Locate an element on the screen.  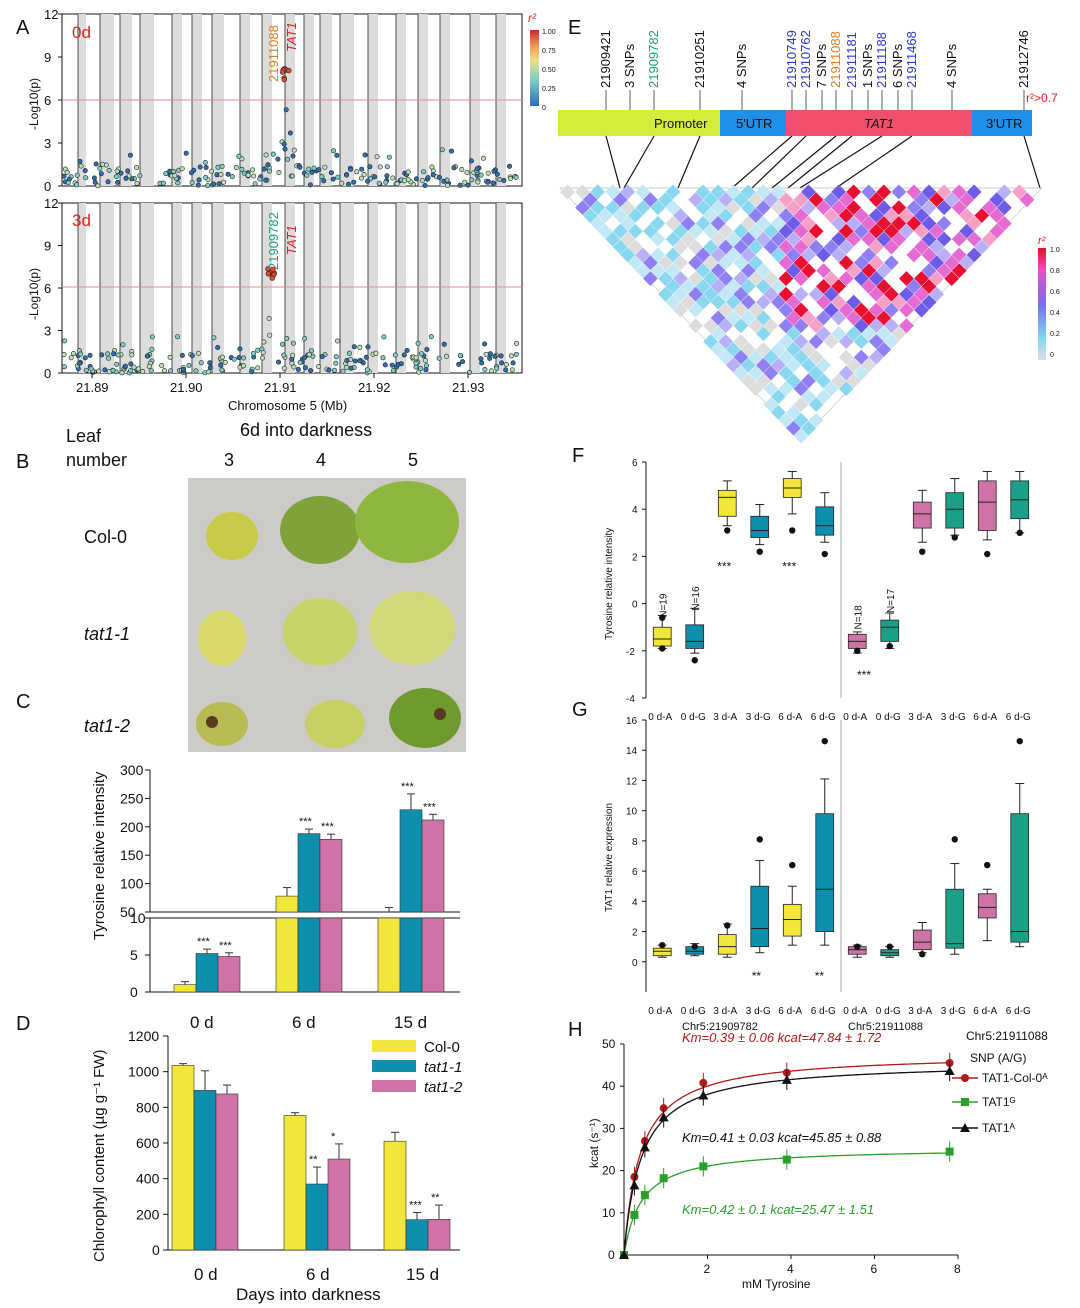
legend-tick-label: 0.2 is located at coordinates (1055, 334).